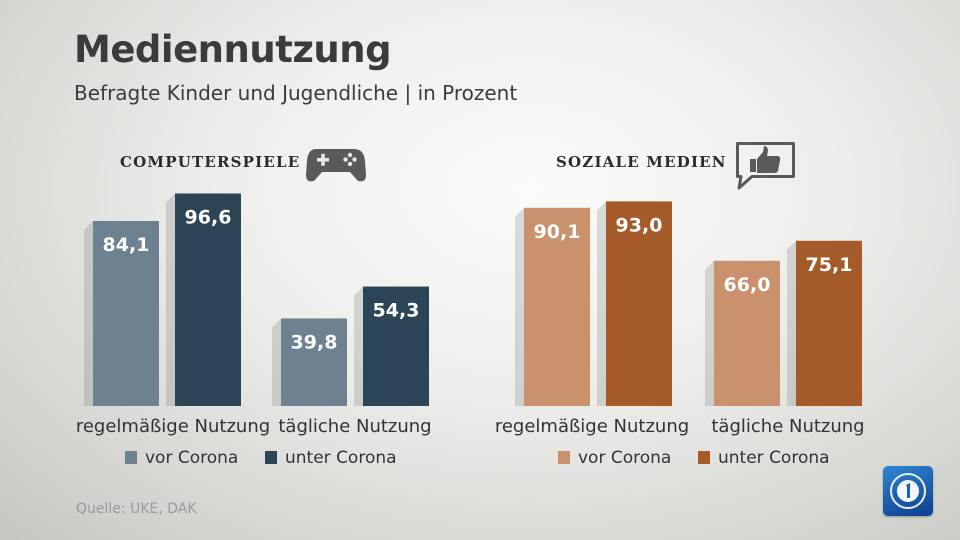 The image size is (960, 540). I want to click on bar-value-label: 84,1, so click(126, 245).